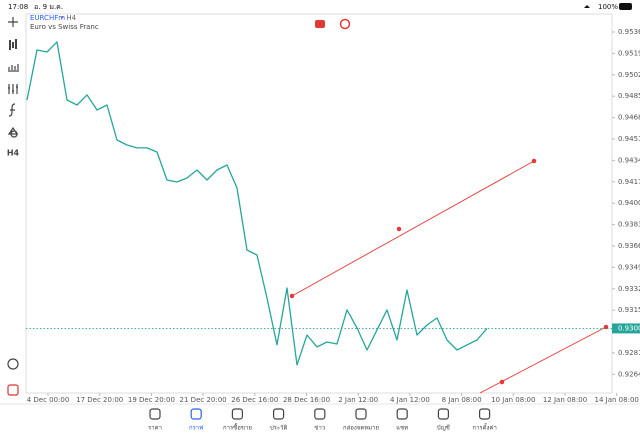 The image size is (640, 447). I want to click on indicators-tool, so click(13, 89).